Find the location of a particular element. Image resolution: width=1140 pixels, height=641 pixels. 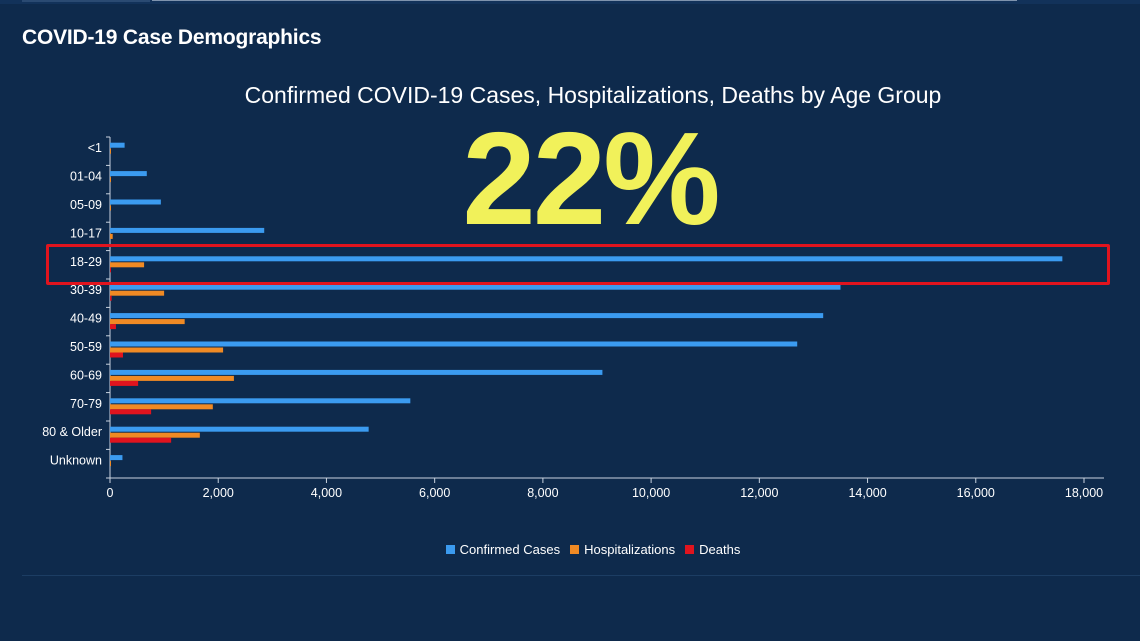

y-tick-label: 60-69 is located at coordinates (86, 375).